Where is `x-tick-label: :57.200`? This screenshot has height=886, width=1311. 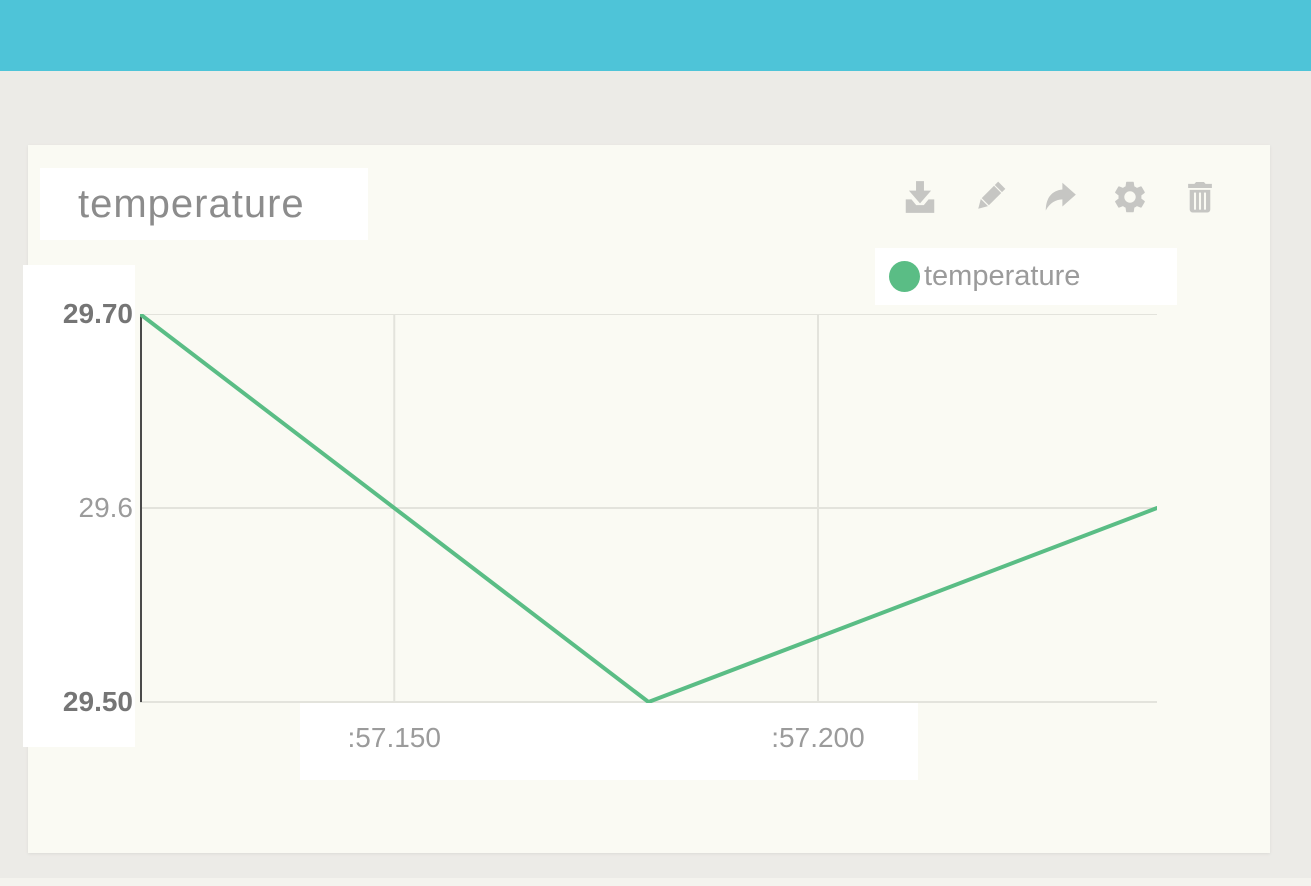 x-tick-label: :57.200 is located at coordinates (818, 737).